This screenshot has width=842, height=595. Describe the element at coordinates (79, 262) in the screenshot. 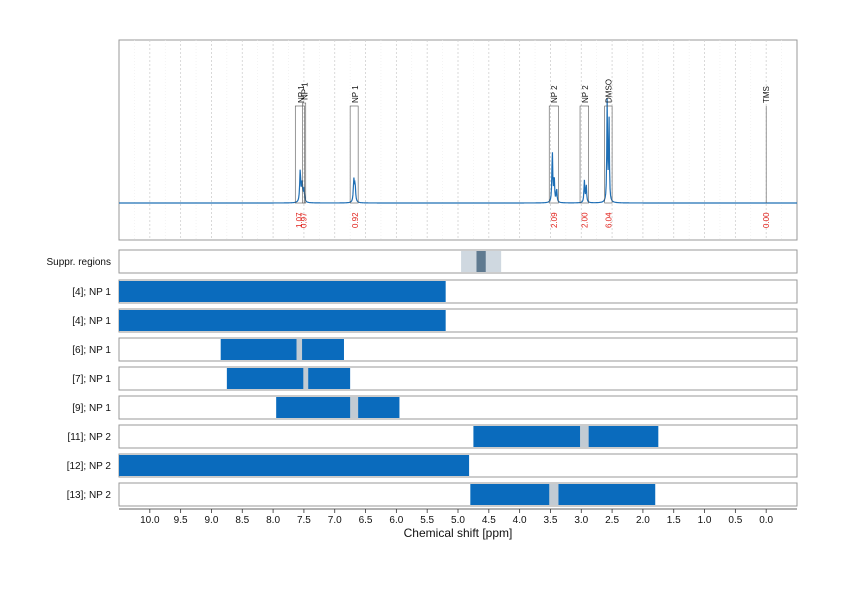

I see `suppression-label: Suppr. regions` at that location.